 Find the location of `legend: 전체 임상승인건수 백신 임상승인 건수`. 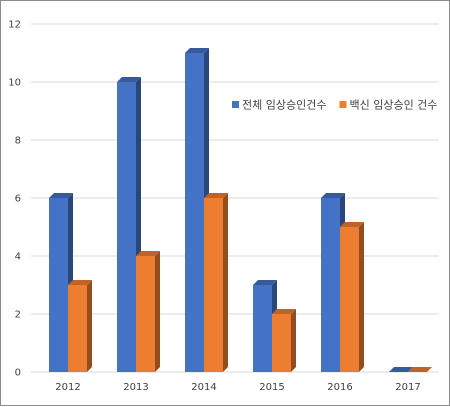

legend: 전체 임상승인건수 백신 임상승인 건수 is located at coordinates (334, 105).